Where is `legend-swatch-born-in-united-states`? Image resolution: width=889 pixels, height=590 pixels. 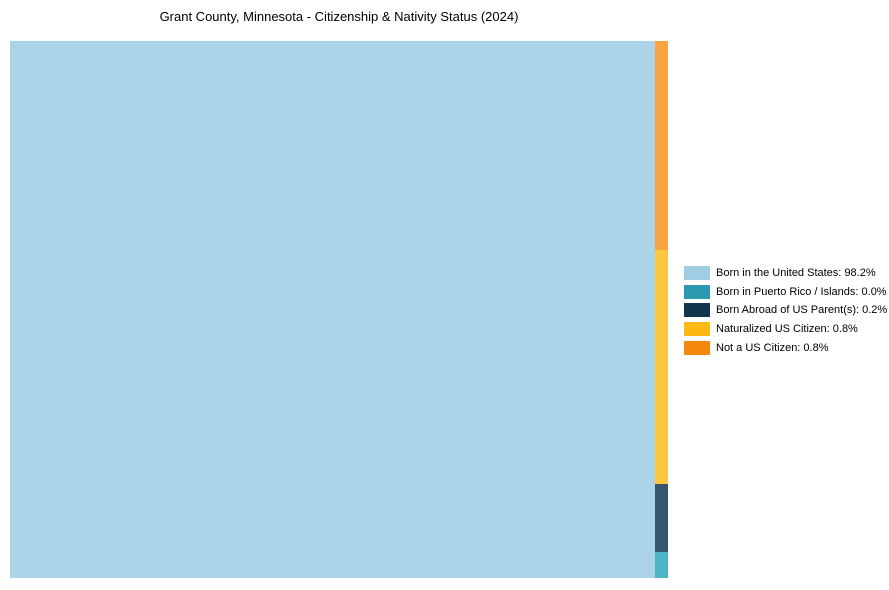
legend-swatch-born-in-united-states is located at coordinates (697, 273).